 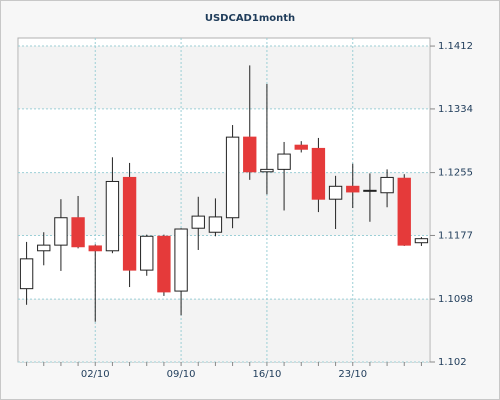 I want to click on chart-title: USDCAD1month, so click(x=250, y=18).